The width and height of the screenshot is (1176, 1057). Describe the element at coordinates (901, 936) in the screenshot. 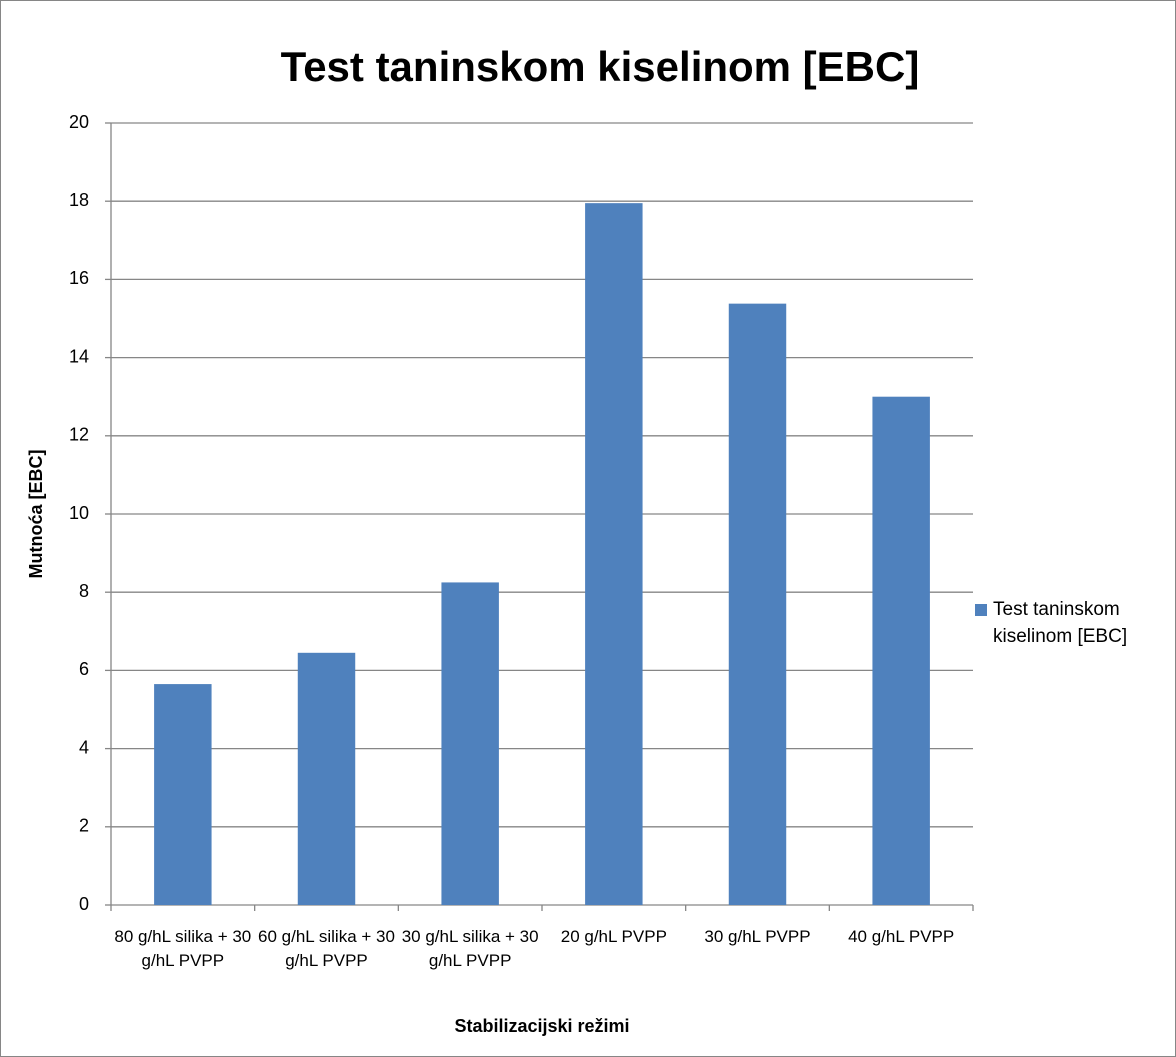

I see `x-tick-label: 40 g/hL PVPP` at that location.